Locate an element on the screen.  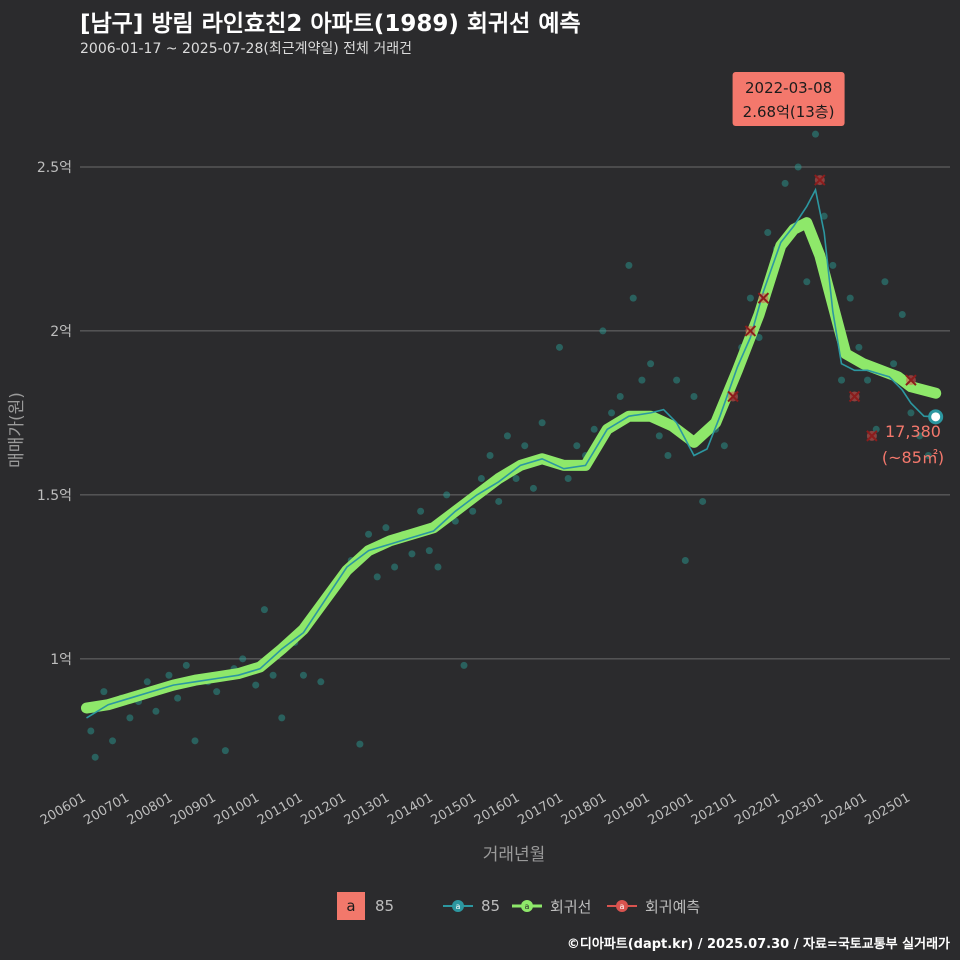
y-tick-label: 2.5억 is located at coordinates (54, 168).